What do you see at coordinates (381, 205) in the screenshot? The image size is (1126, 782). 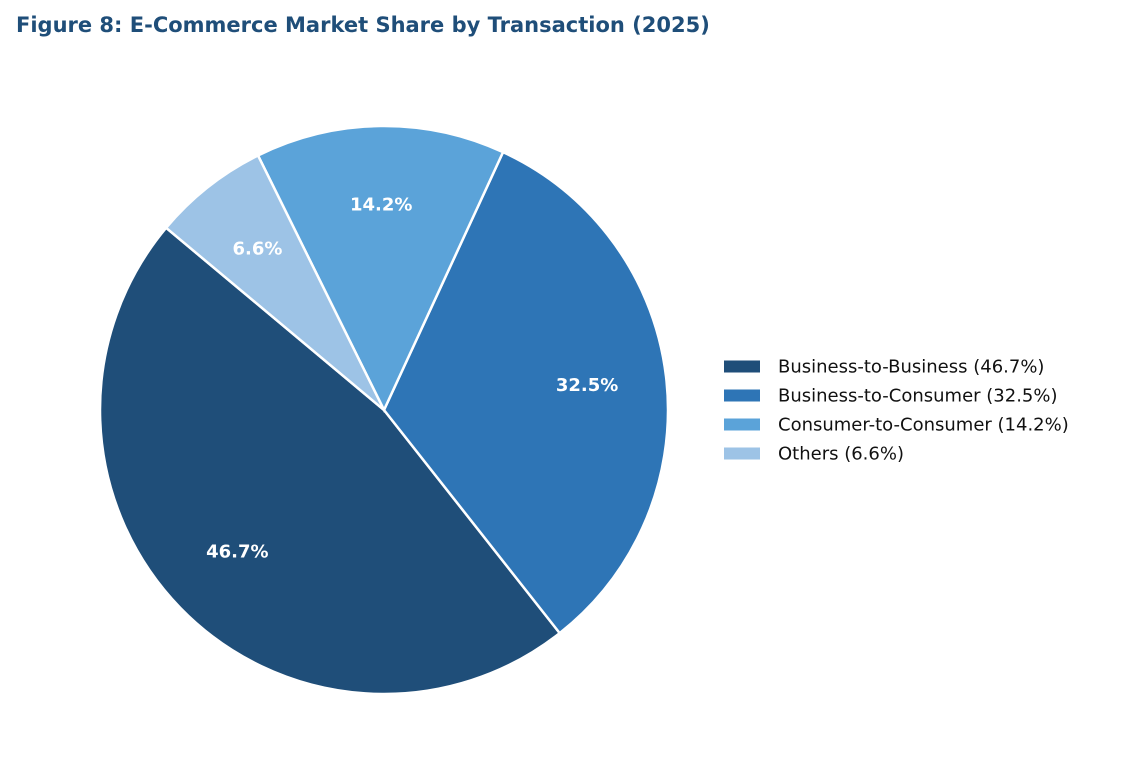 I see `data-label: 14.2%` at bounding box center [381, 205].